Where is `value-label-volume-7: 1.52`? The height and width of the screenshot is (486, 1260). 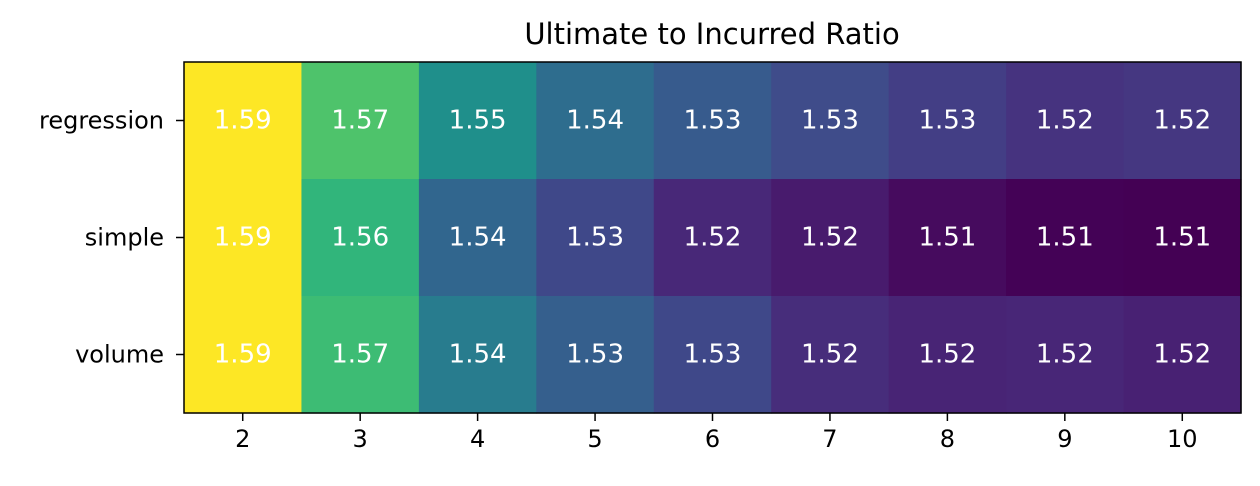
value-label-volume-7: 1.52 is located at coordinates (830, 355).